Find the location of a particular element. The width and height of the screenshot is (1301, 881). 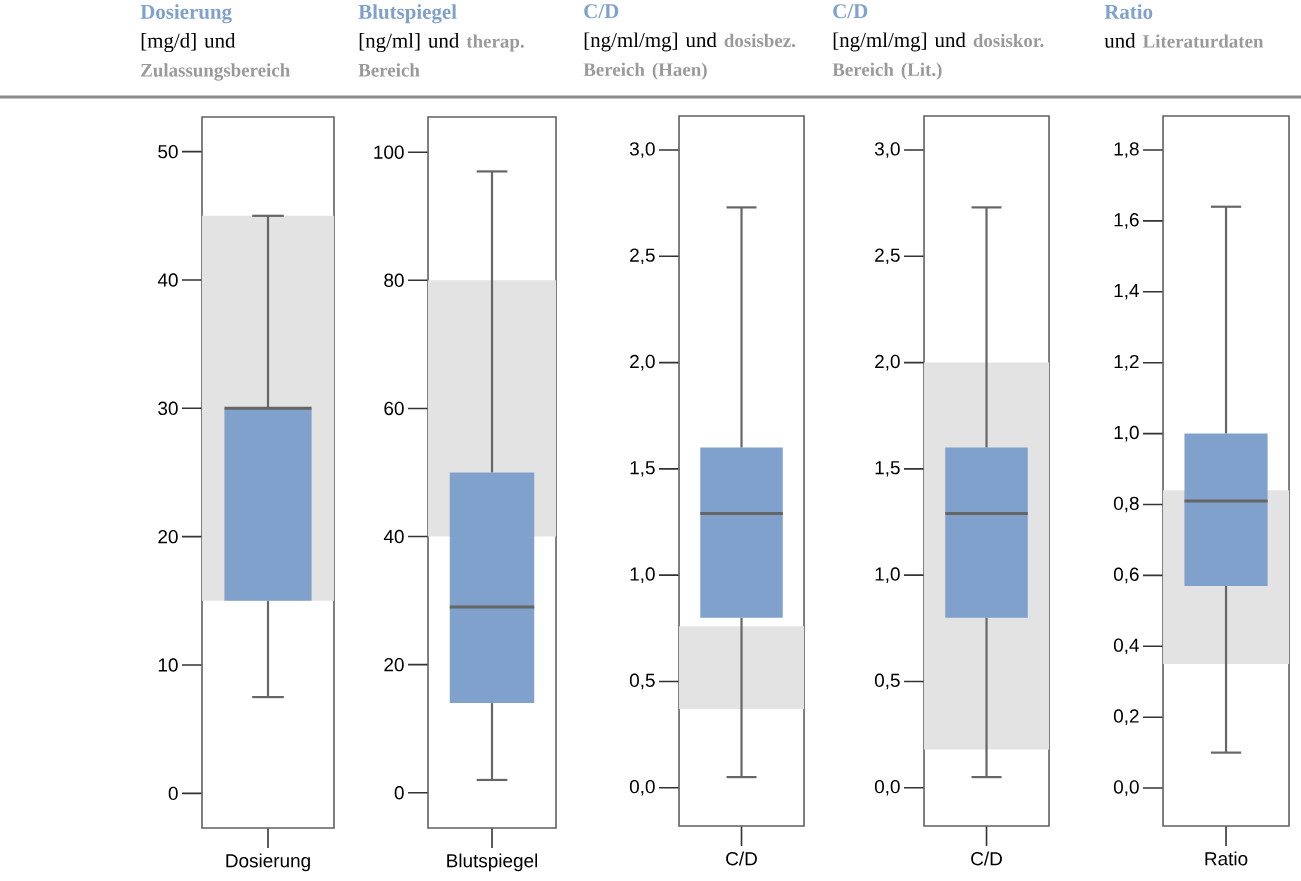

y-tick-label: 1,8 is located at coordinates (1126, 150).